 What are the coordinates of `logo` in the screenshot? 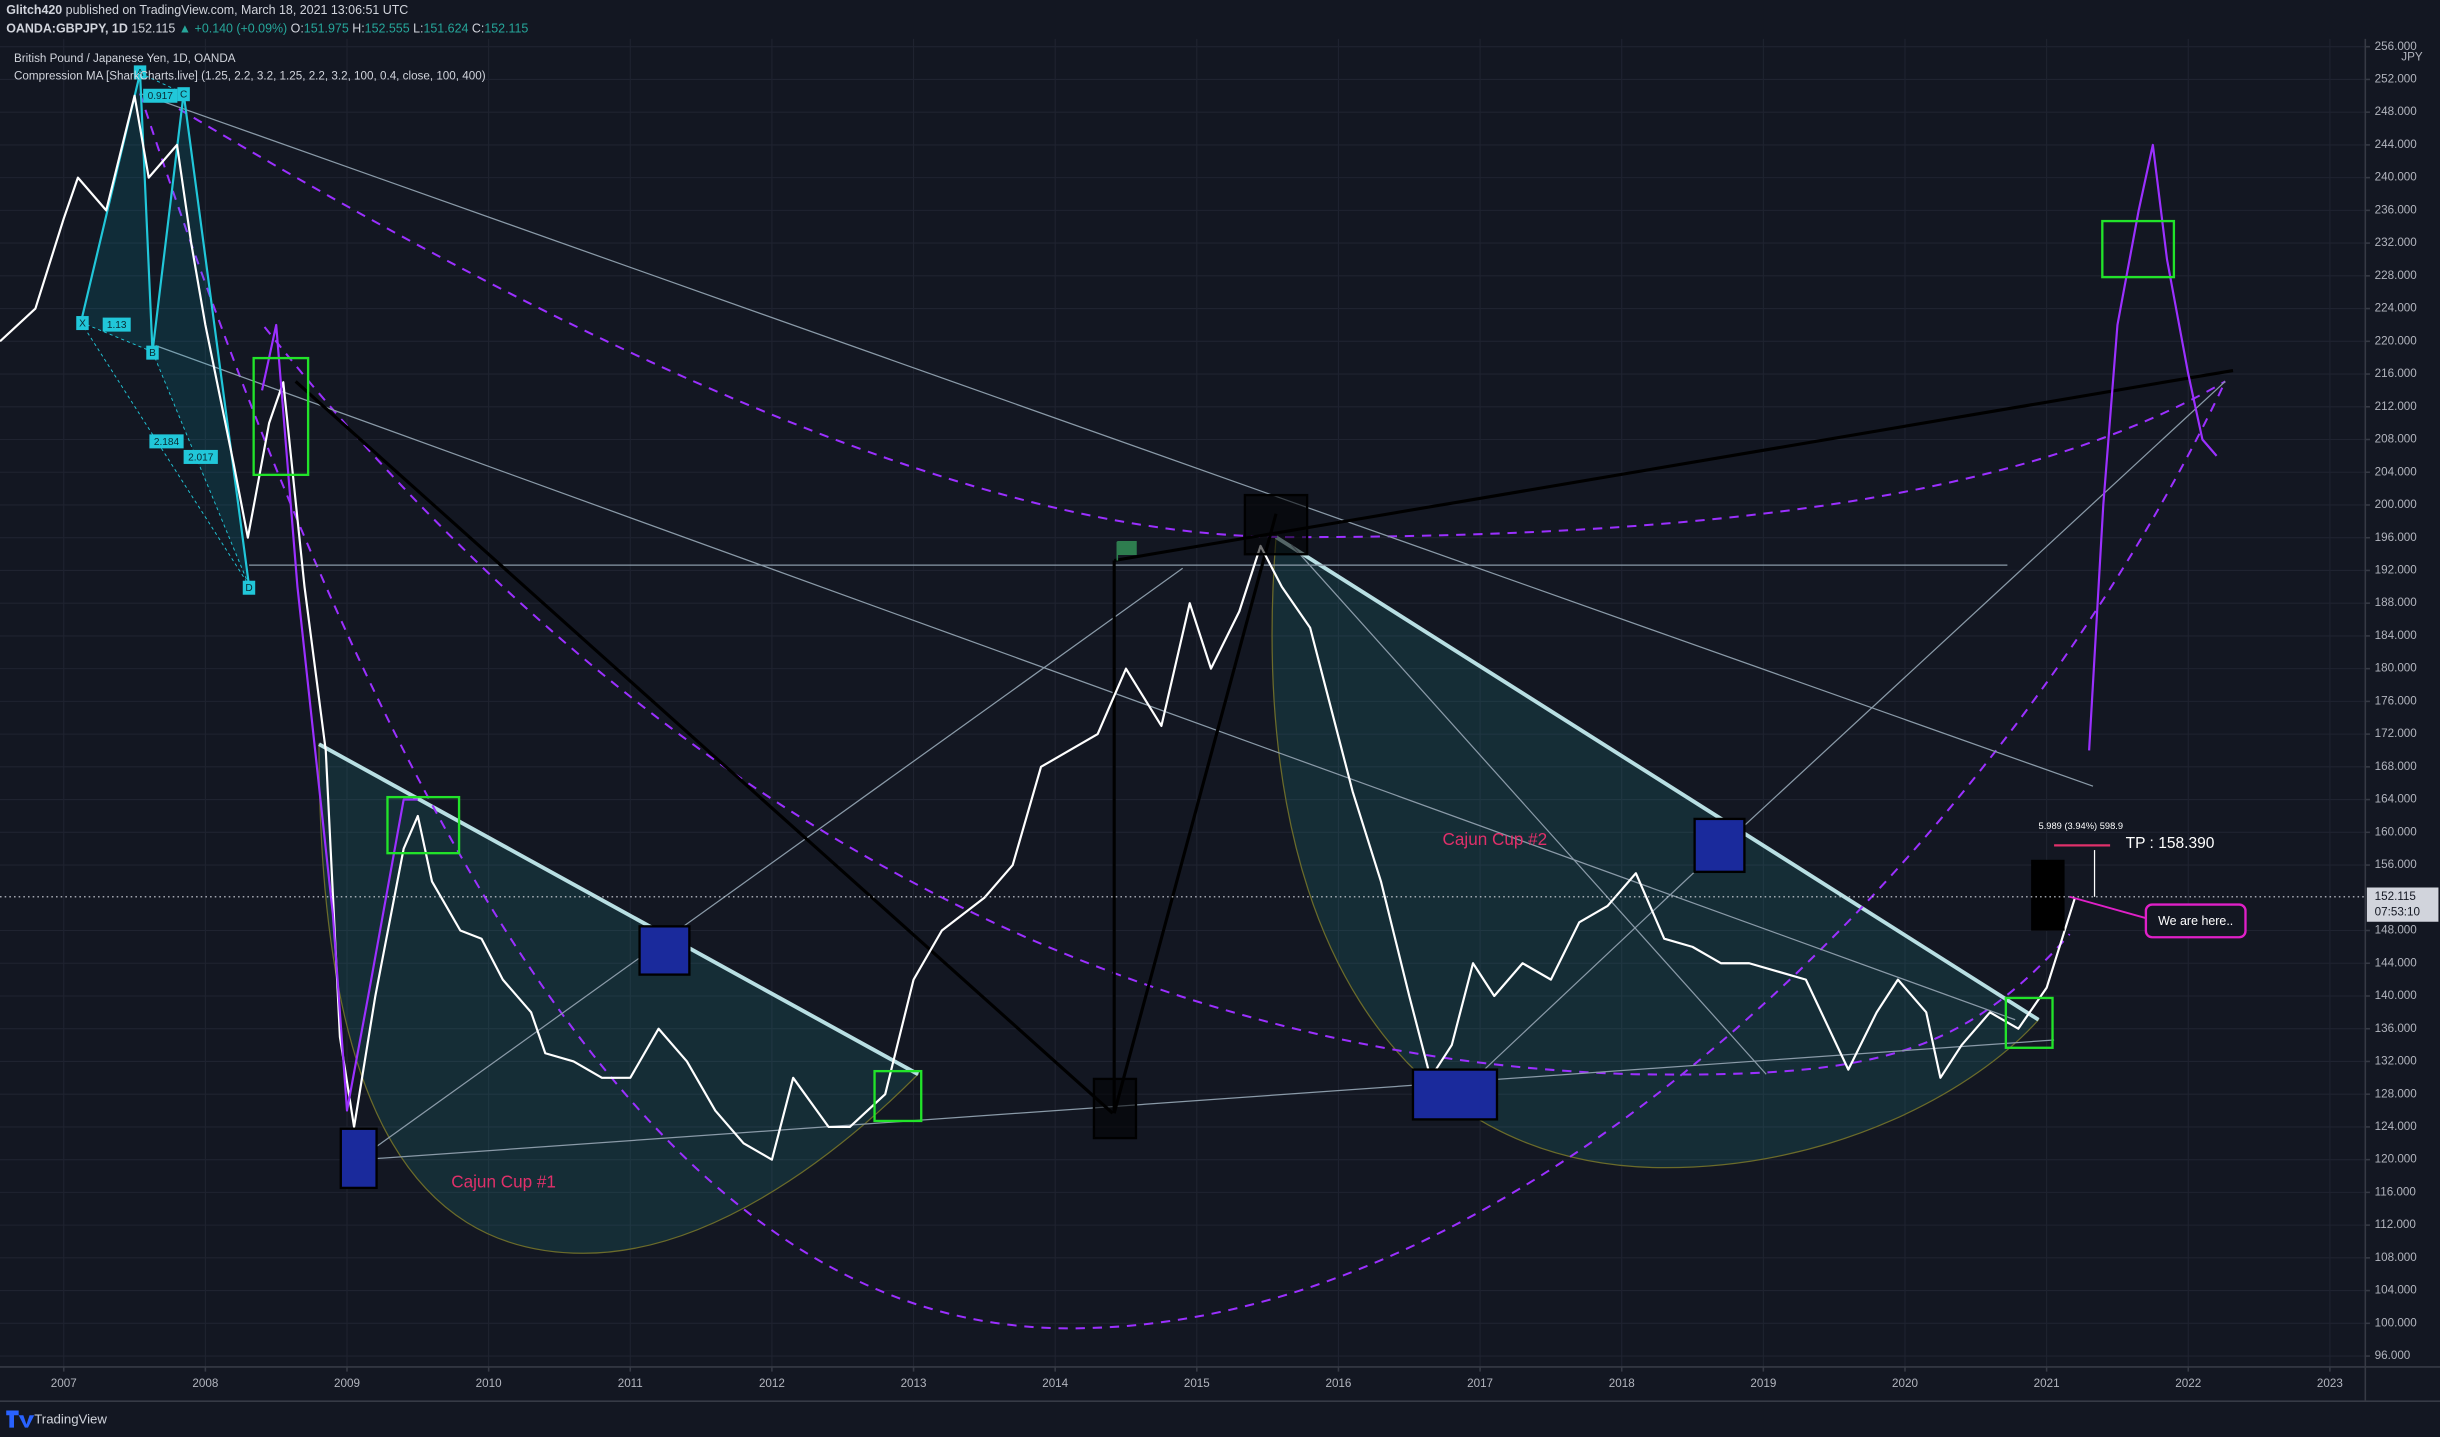 It's located at (20, 1419).